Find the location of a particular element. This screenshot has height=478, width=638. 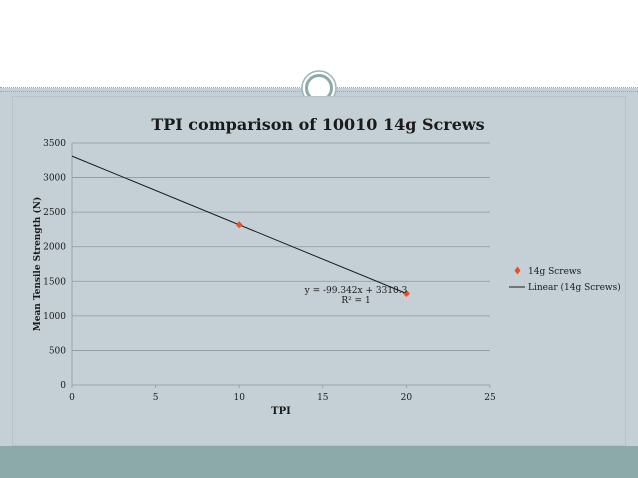

y-tick-label: 3000 is located at coordinates (54, 179).